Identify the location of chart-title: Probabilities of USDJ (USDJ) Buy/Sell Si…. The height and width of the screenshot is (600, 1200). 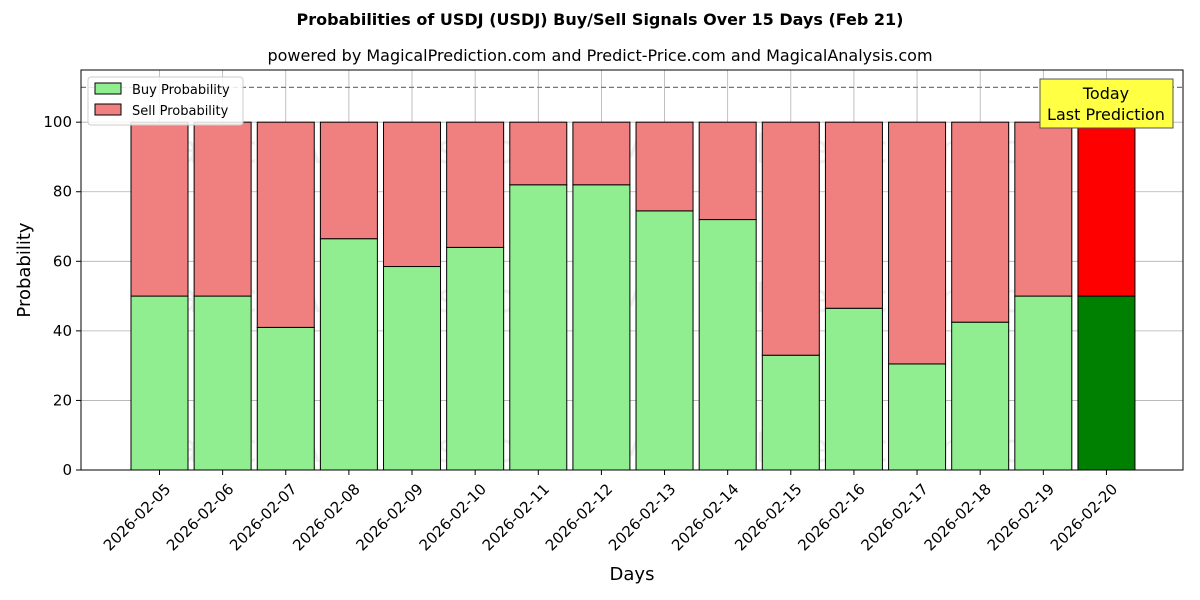
(600, 19).